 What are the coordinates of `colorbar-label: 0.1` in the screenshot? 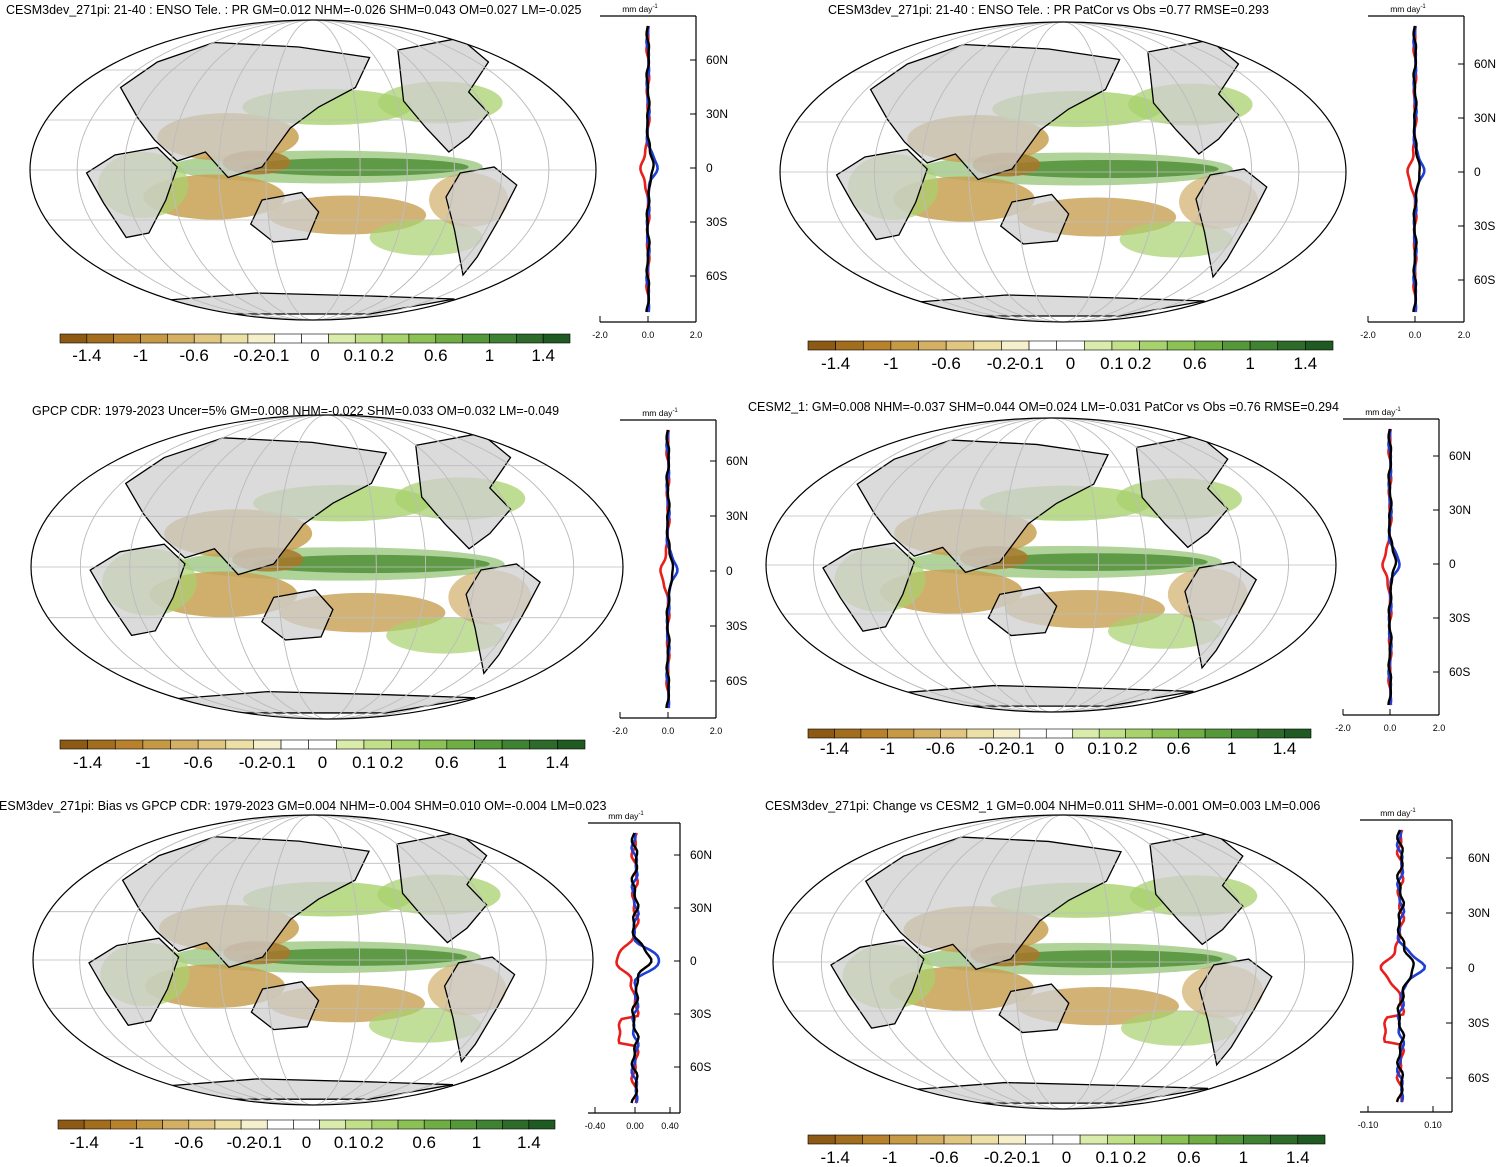 It's located at (1107, 1157).